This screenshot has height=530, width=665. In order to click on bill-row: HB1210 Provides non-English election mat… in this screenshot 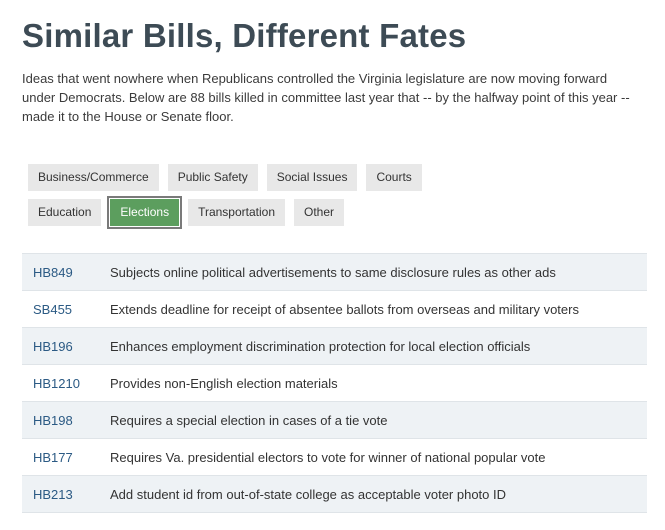, I will do `click(334, 383)`.